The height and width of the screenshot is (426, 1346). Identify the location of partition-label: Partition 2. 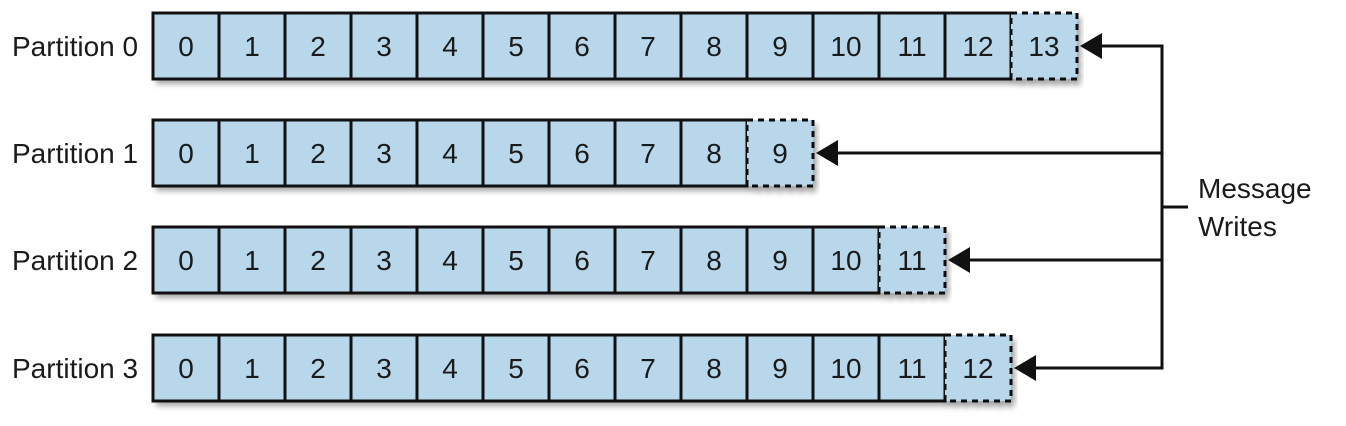
(75, 260).